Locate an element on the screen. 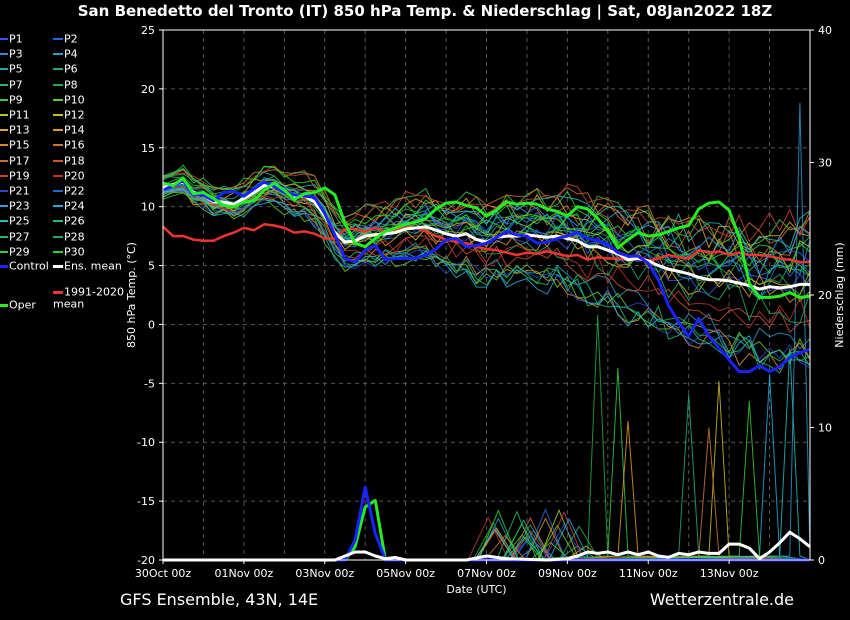  legend-item-p16: P16 is located at coordinates (69, 145).